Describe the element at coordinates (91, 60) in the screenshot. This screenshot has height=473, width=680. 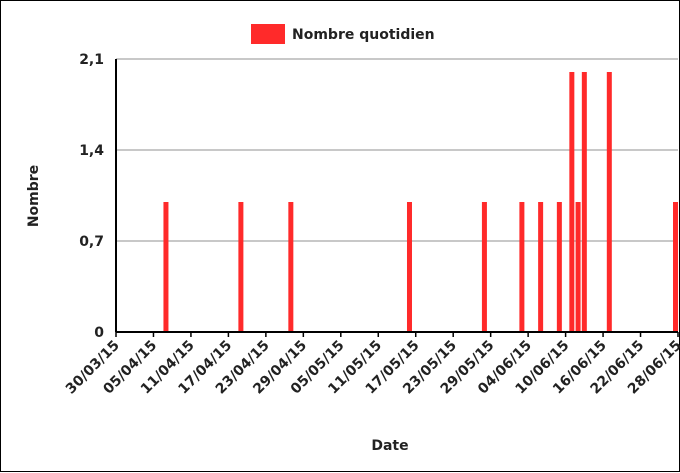
I see `y-tick-label: 2,1` at that location.